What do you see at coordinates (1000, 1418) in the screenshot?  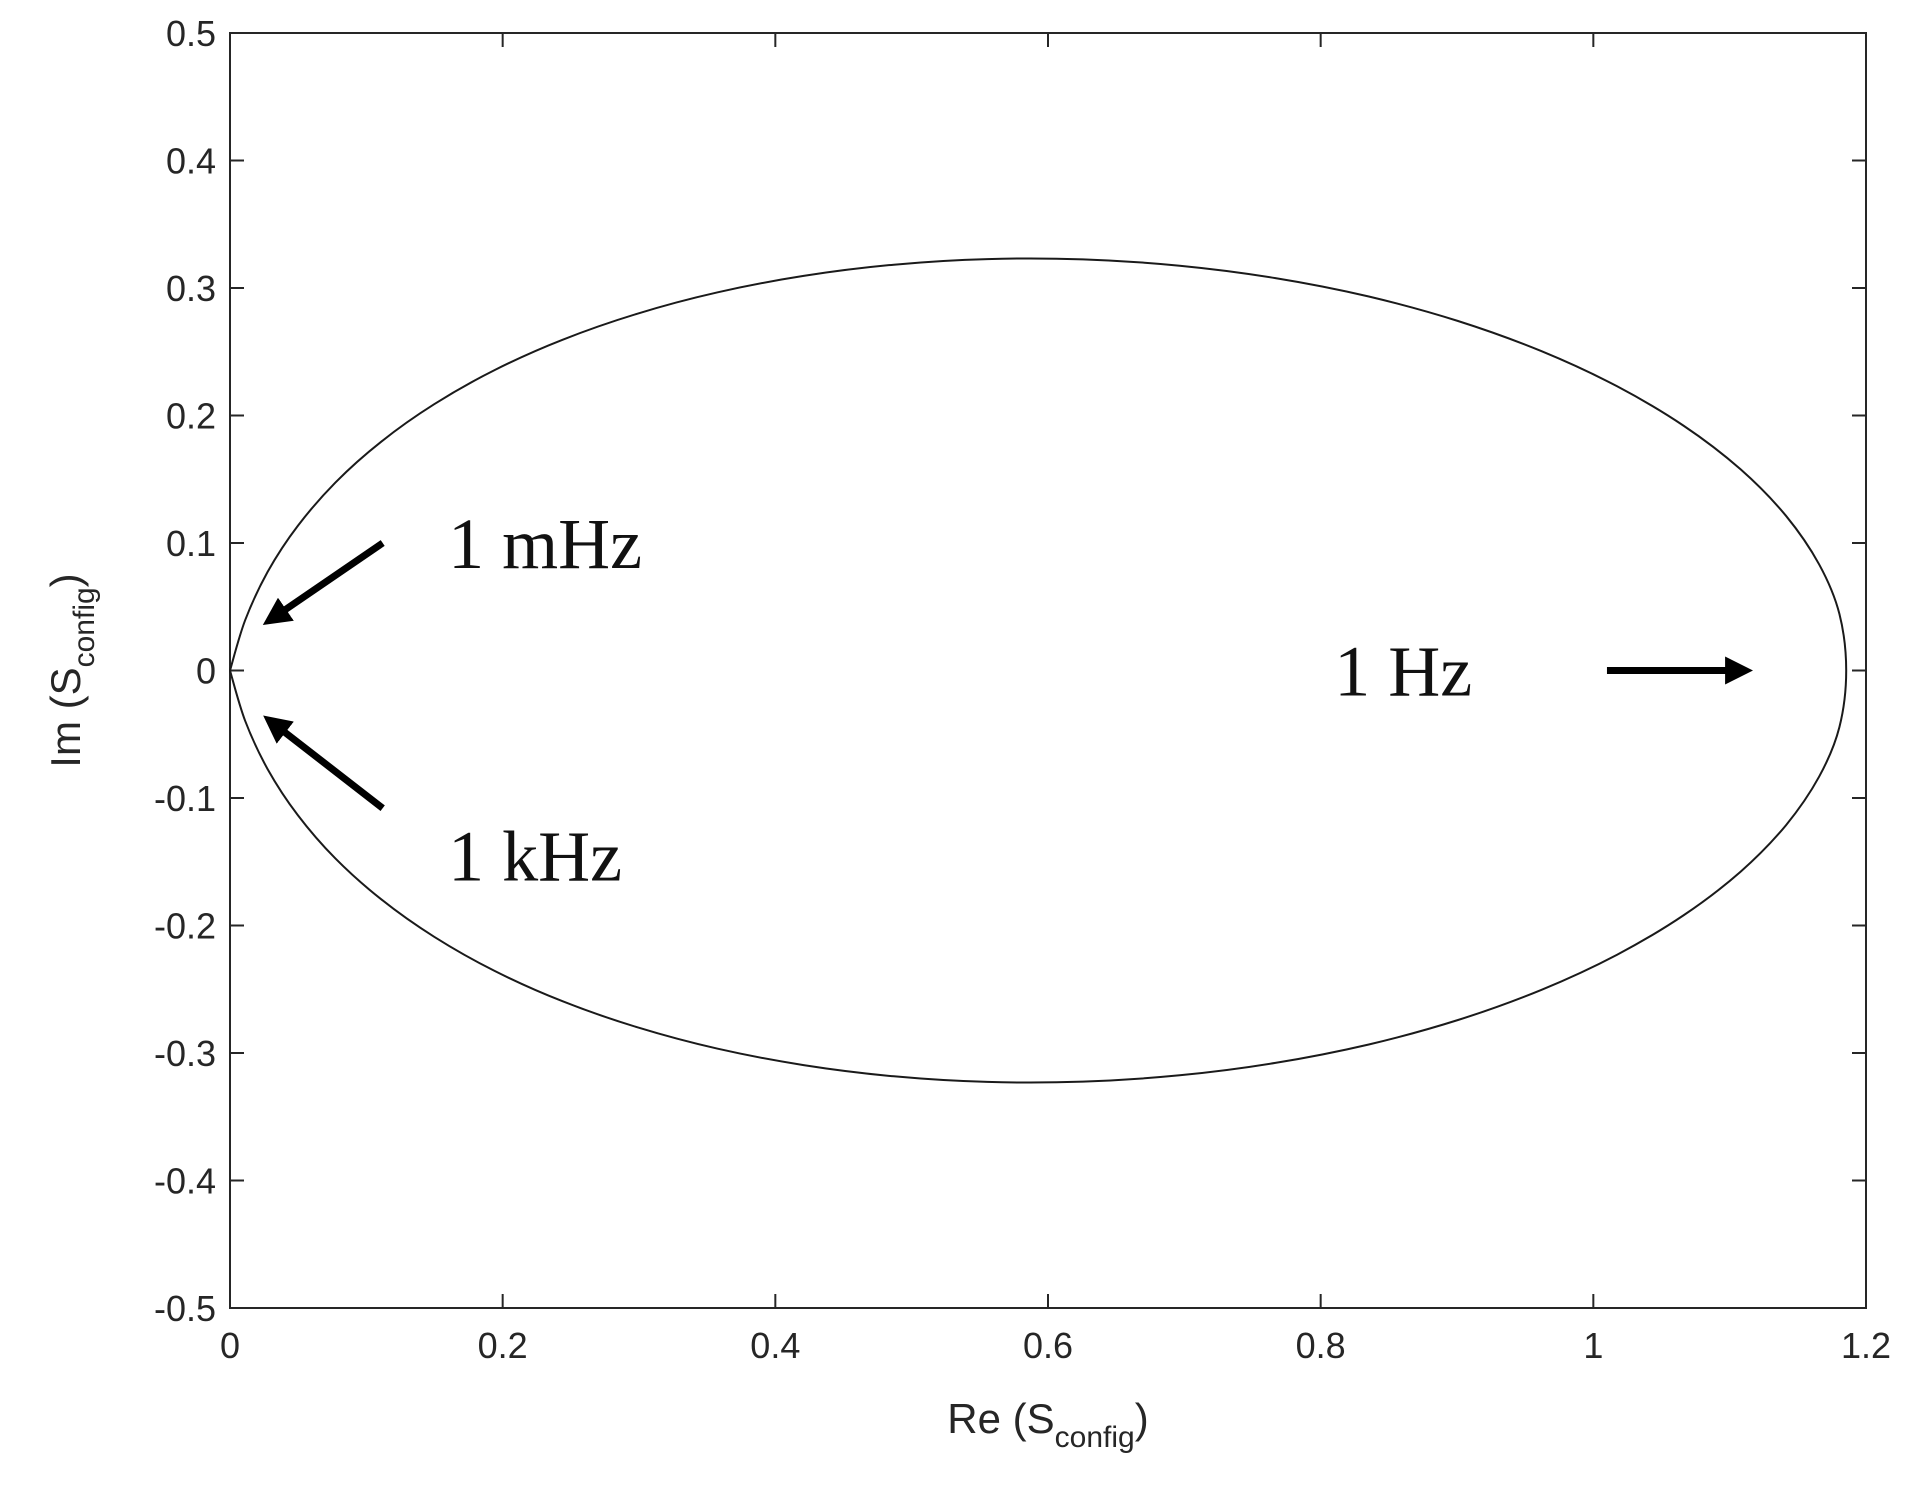 I see `x-axis-label-prefix: Re (S` at bounding box center [1000, 1418].